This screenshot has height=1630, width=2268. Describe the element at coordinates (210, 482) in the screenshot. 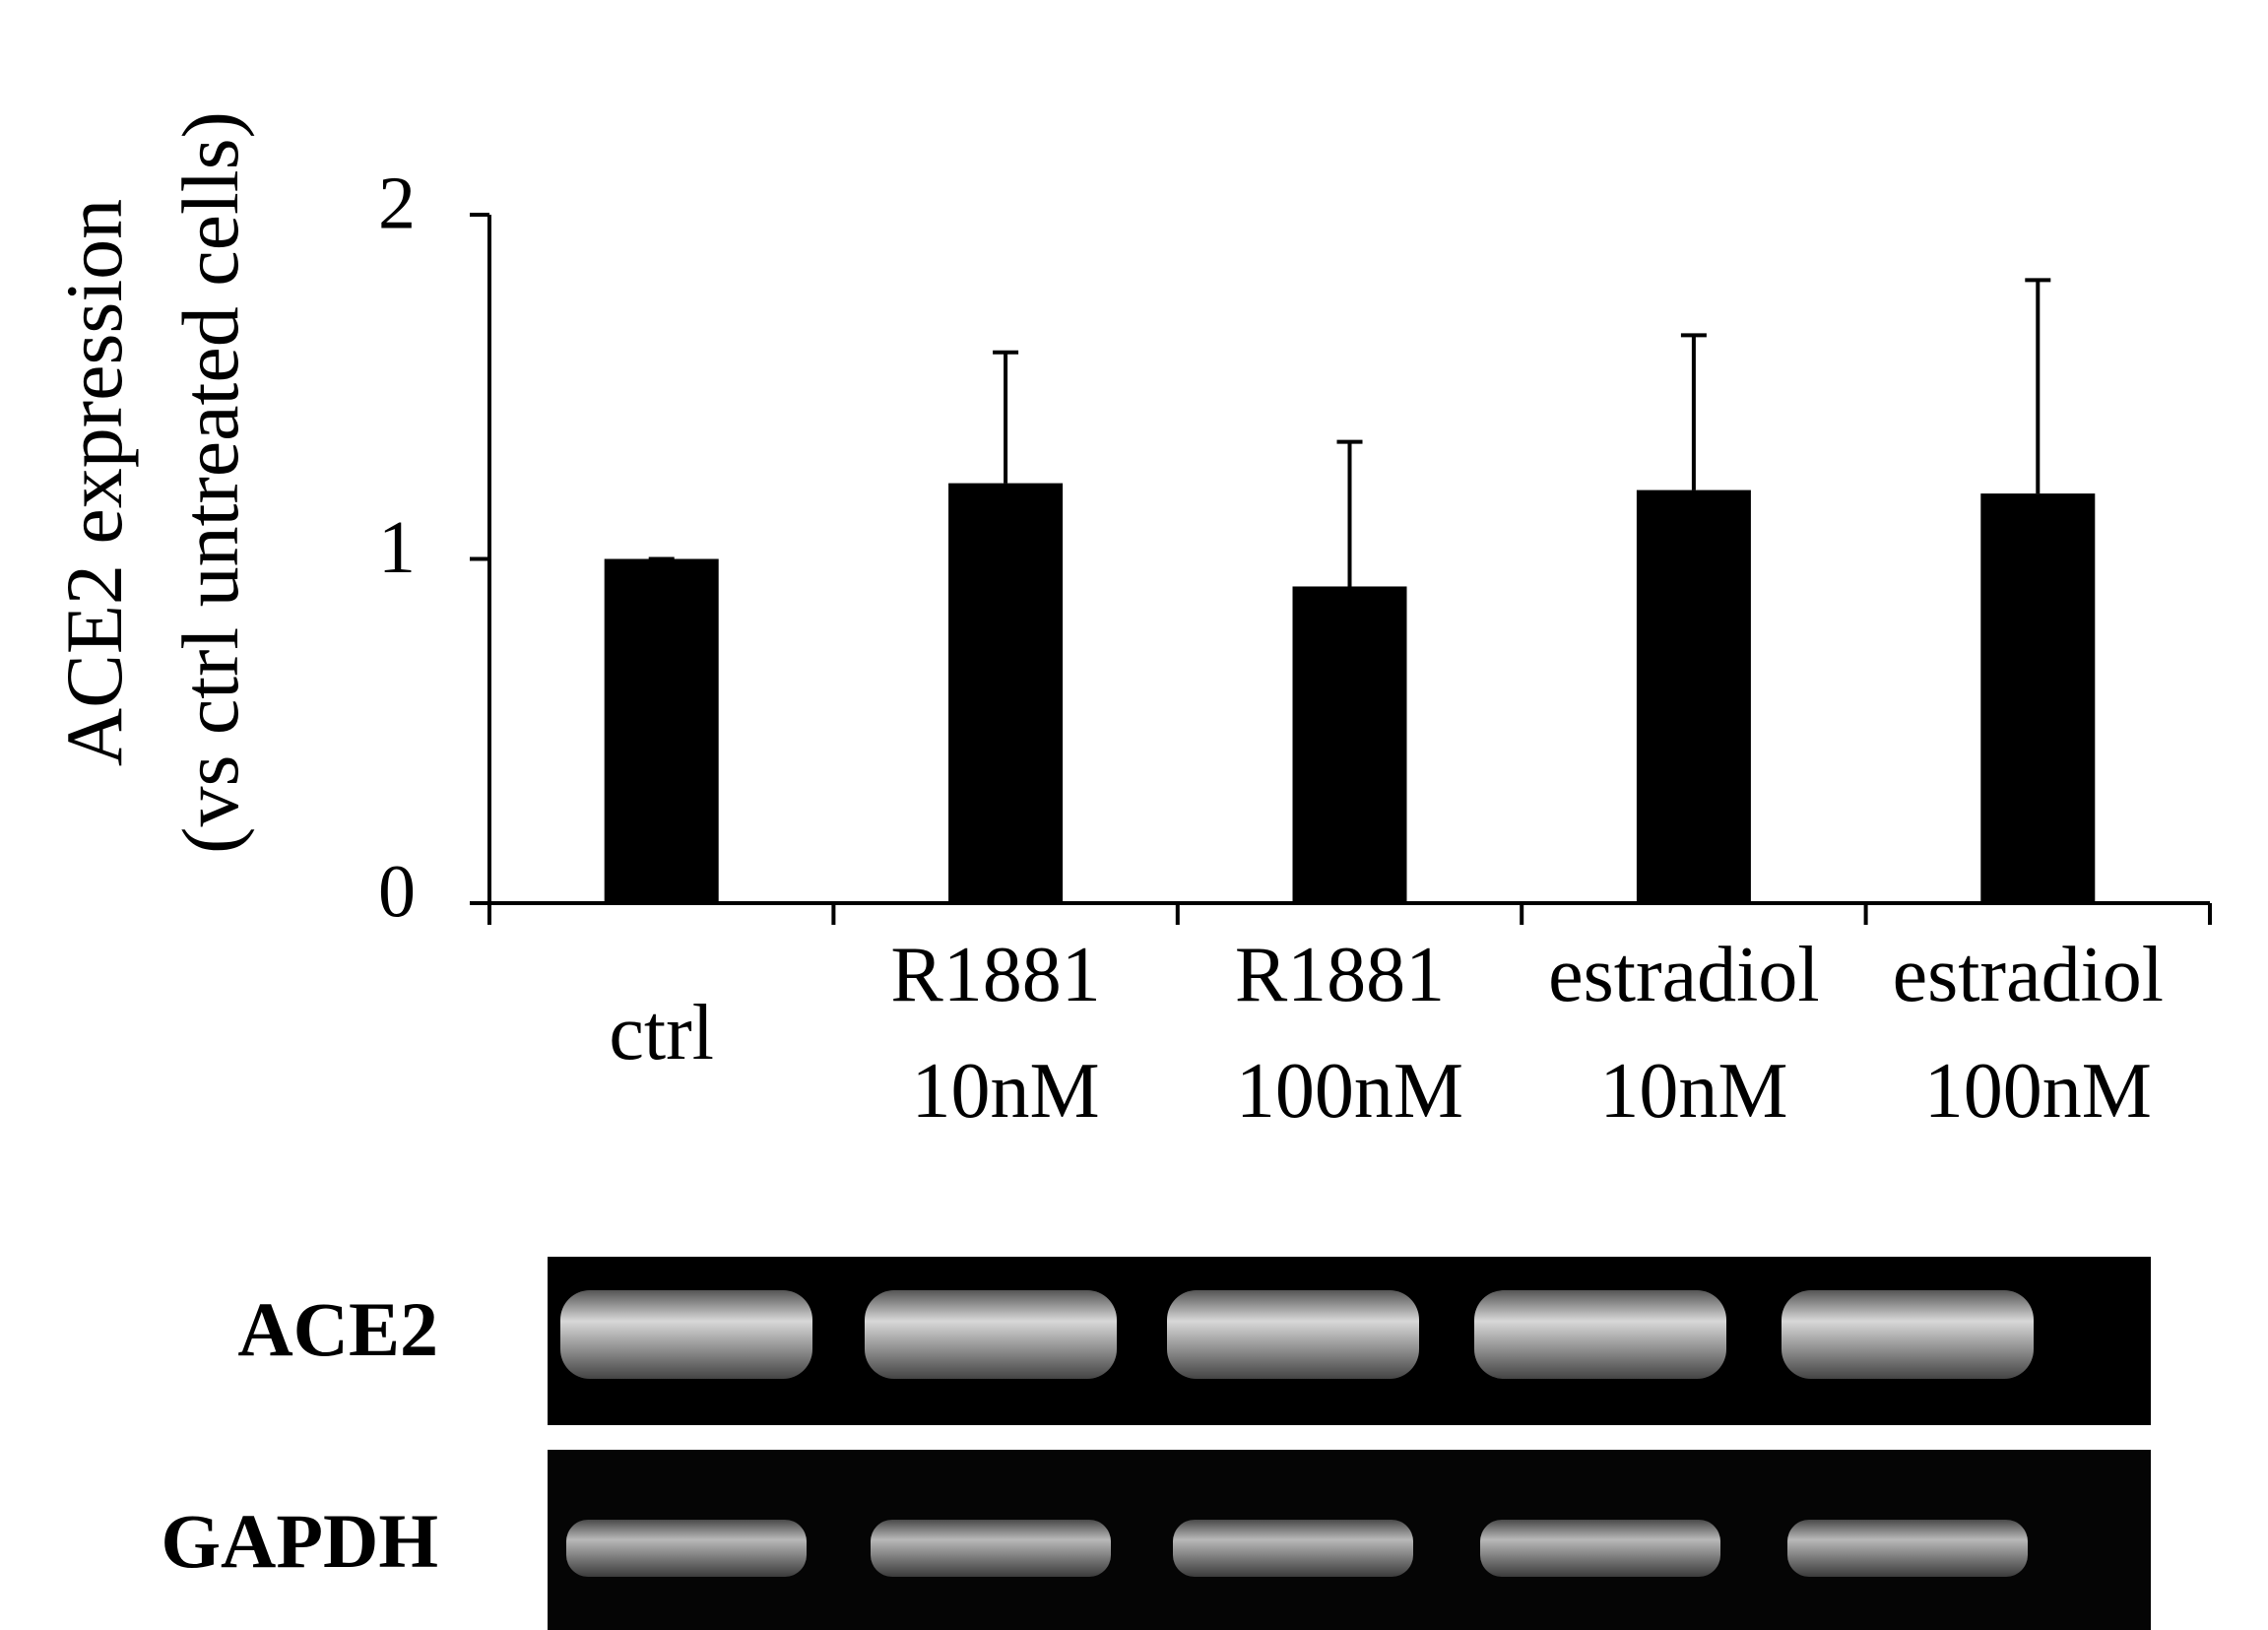

I see `y-axis-label-line: (vs ctrl untreated cells)` at that location.